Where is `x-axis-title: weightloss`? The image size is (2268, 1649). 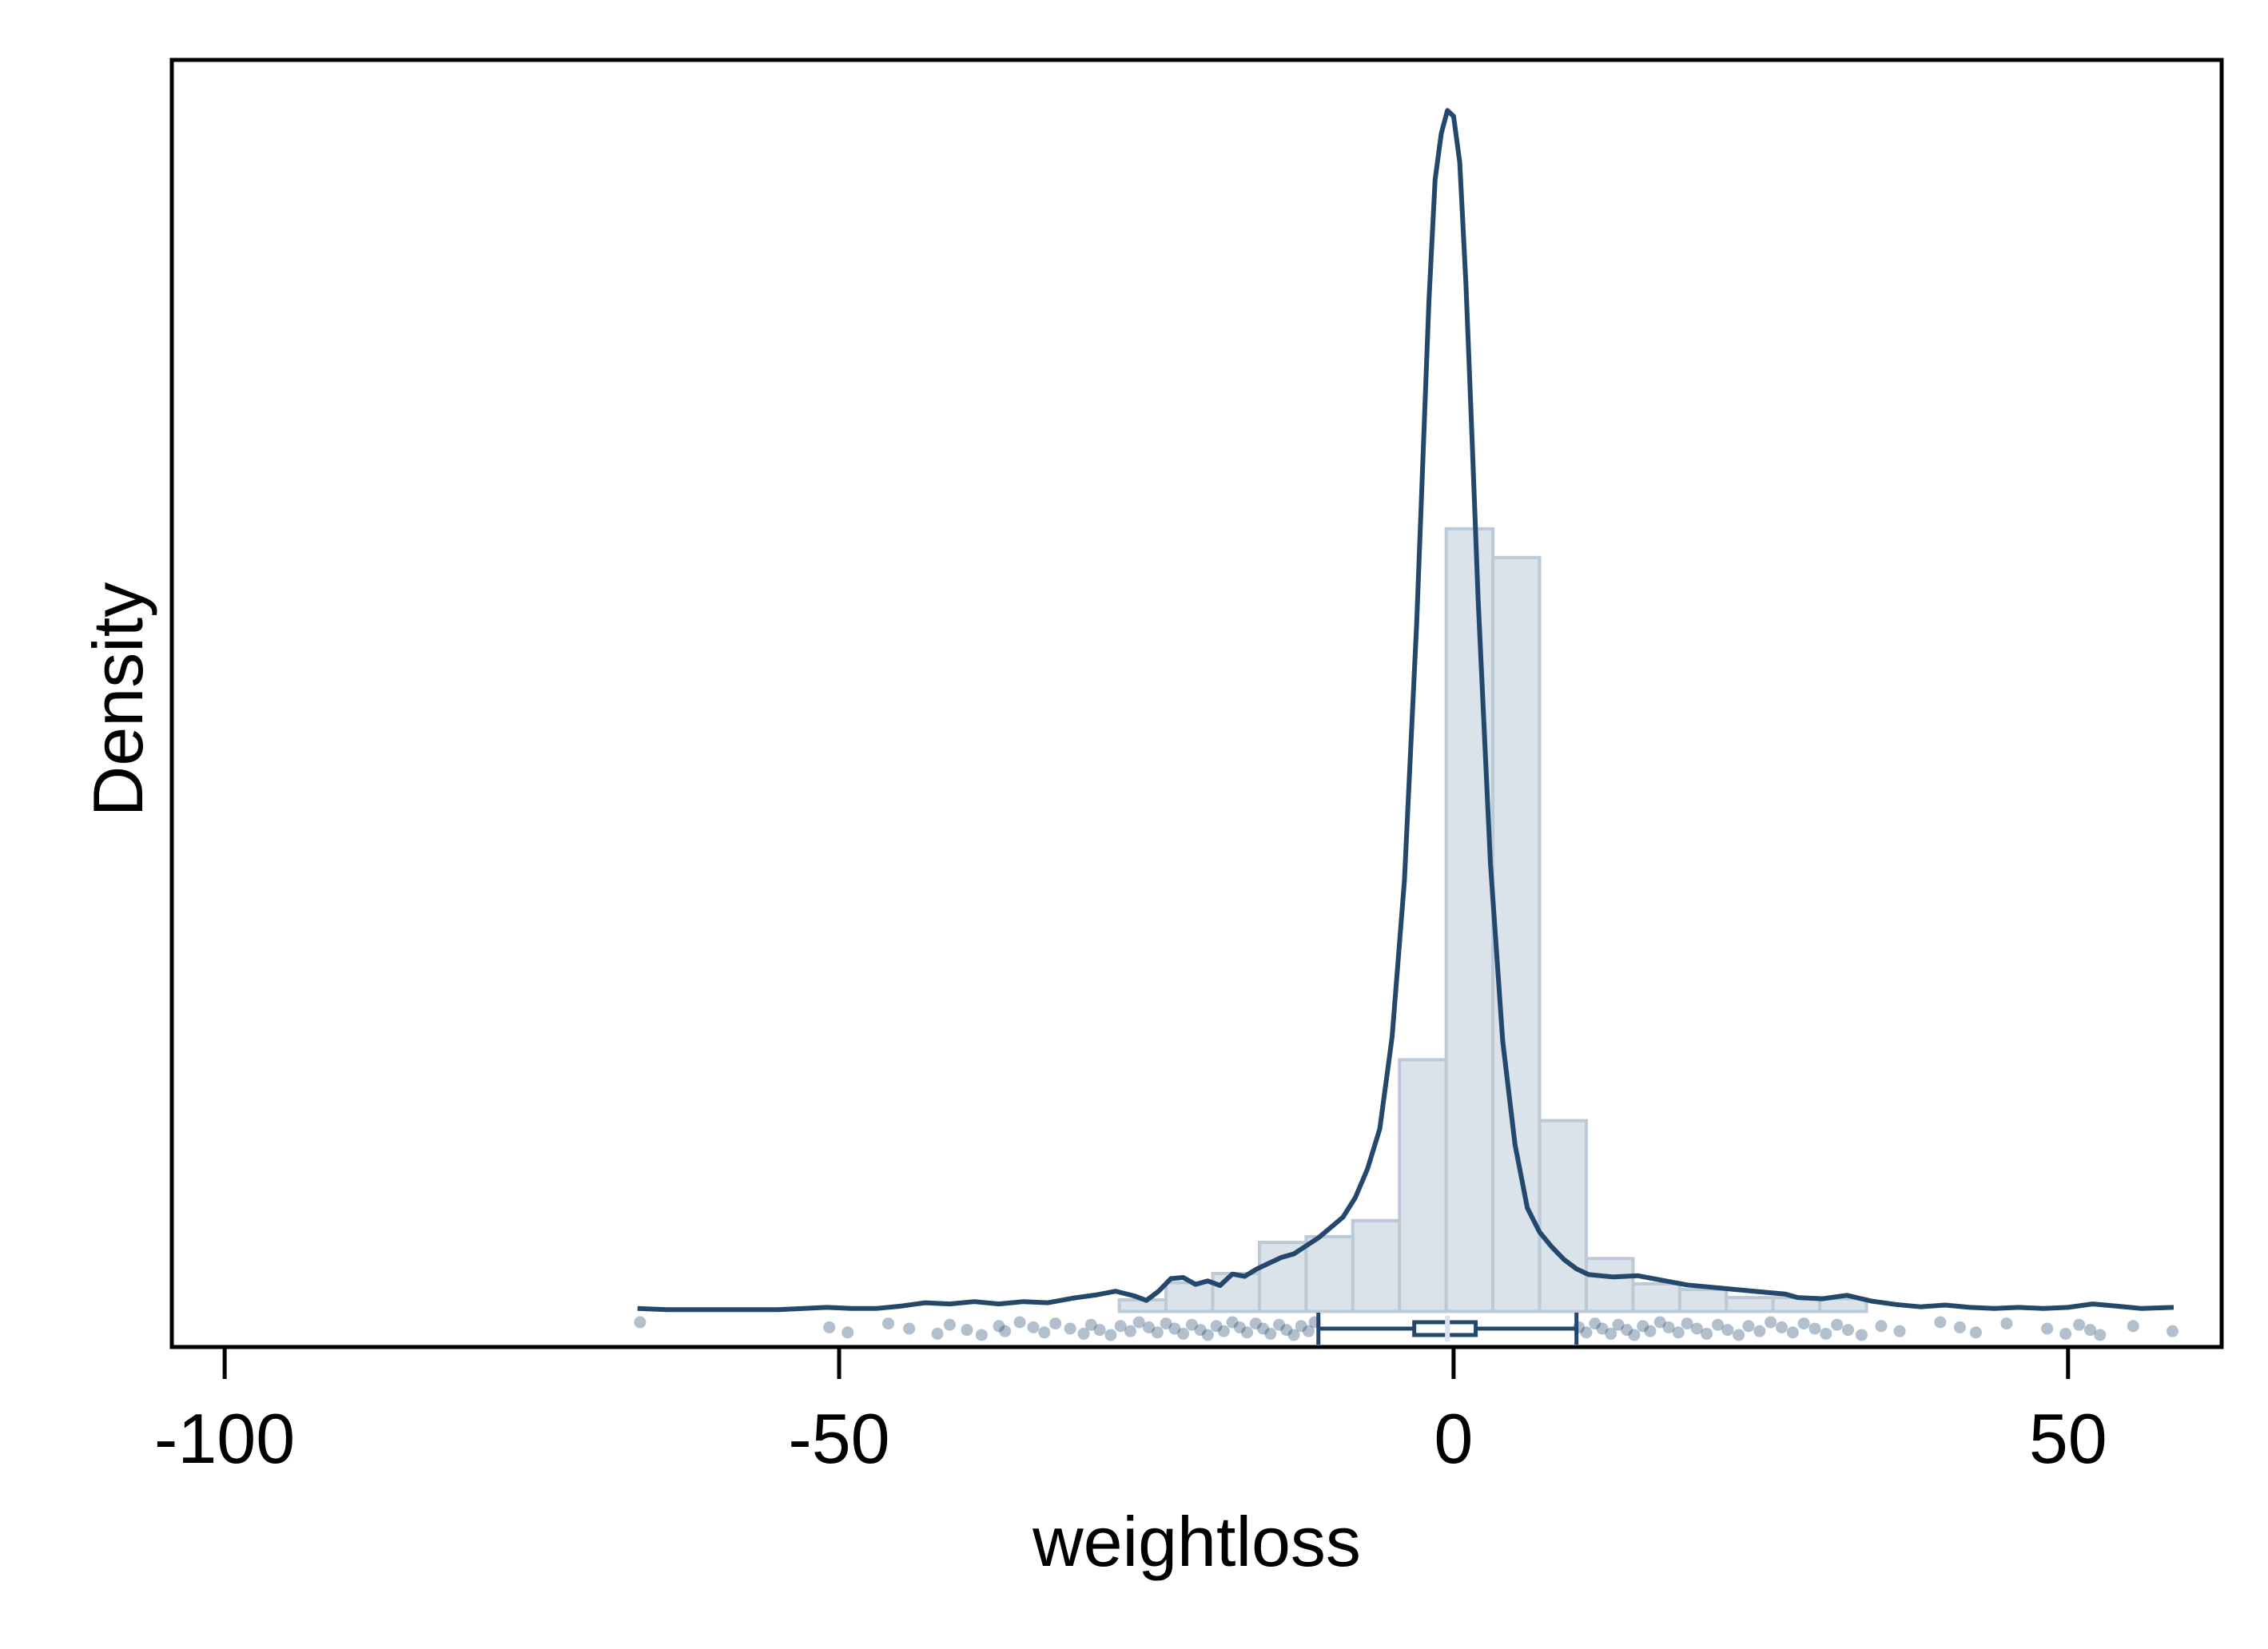
x-axis-title: weightloss is located at coordinates (1196, 1541).